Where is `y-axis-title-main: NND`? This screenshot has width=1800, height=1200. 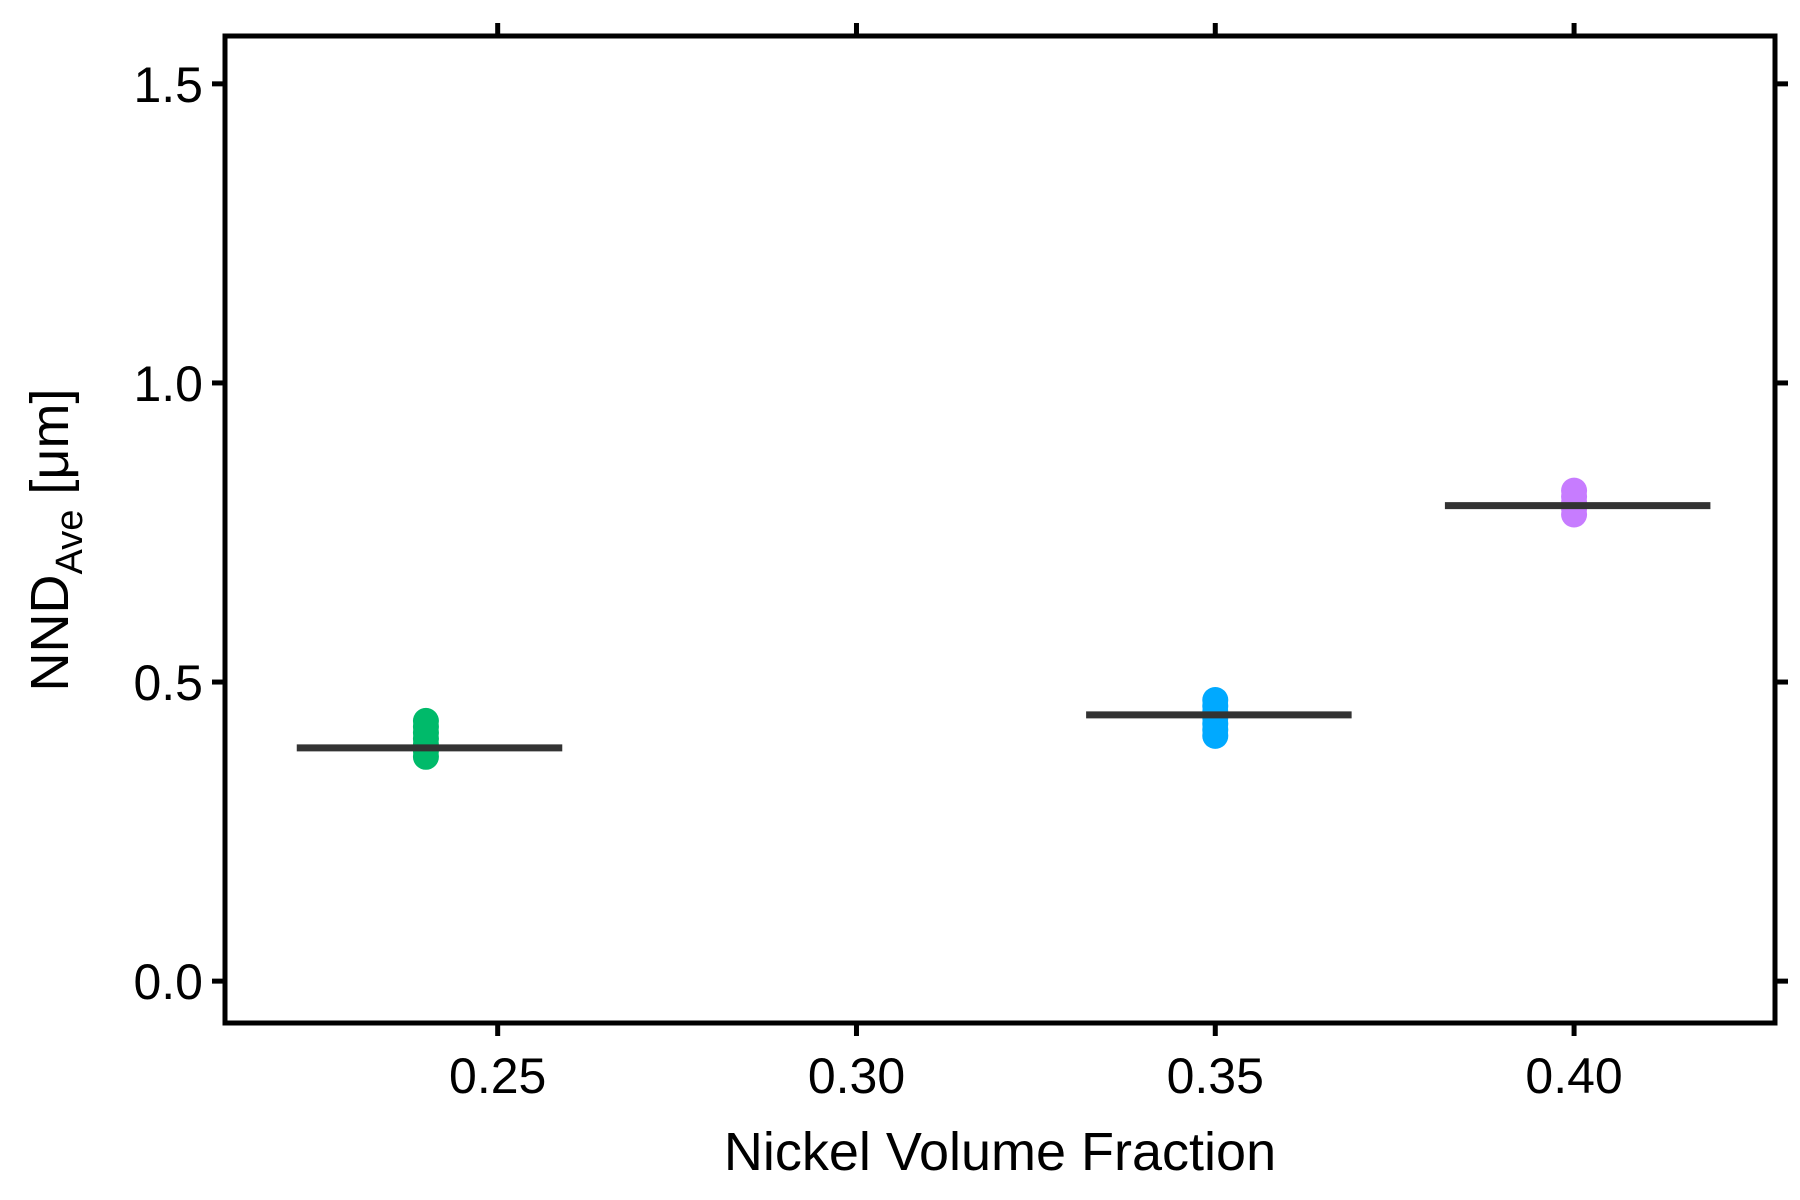
y-axis-title-main: NND is located at coordinates (50, 632).